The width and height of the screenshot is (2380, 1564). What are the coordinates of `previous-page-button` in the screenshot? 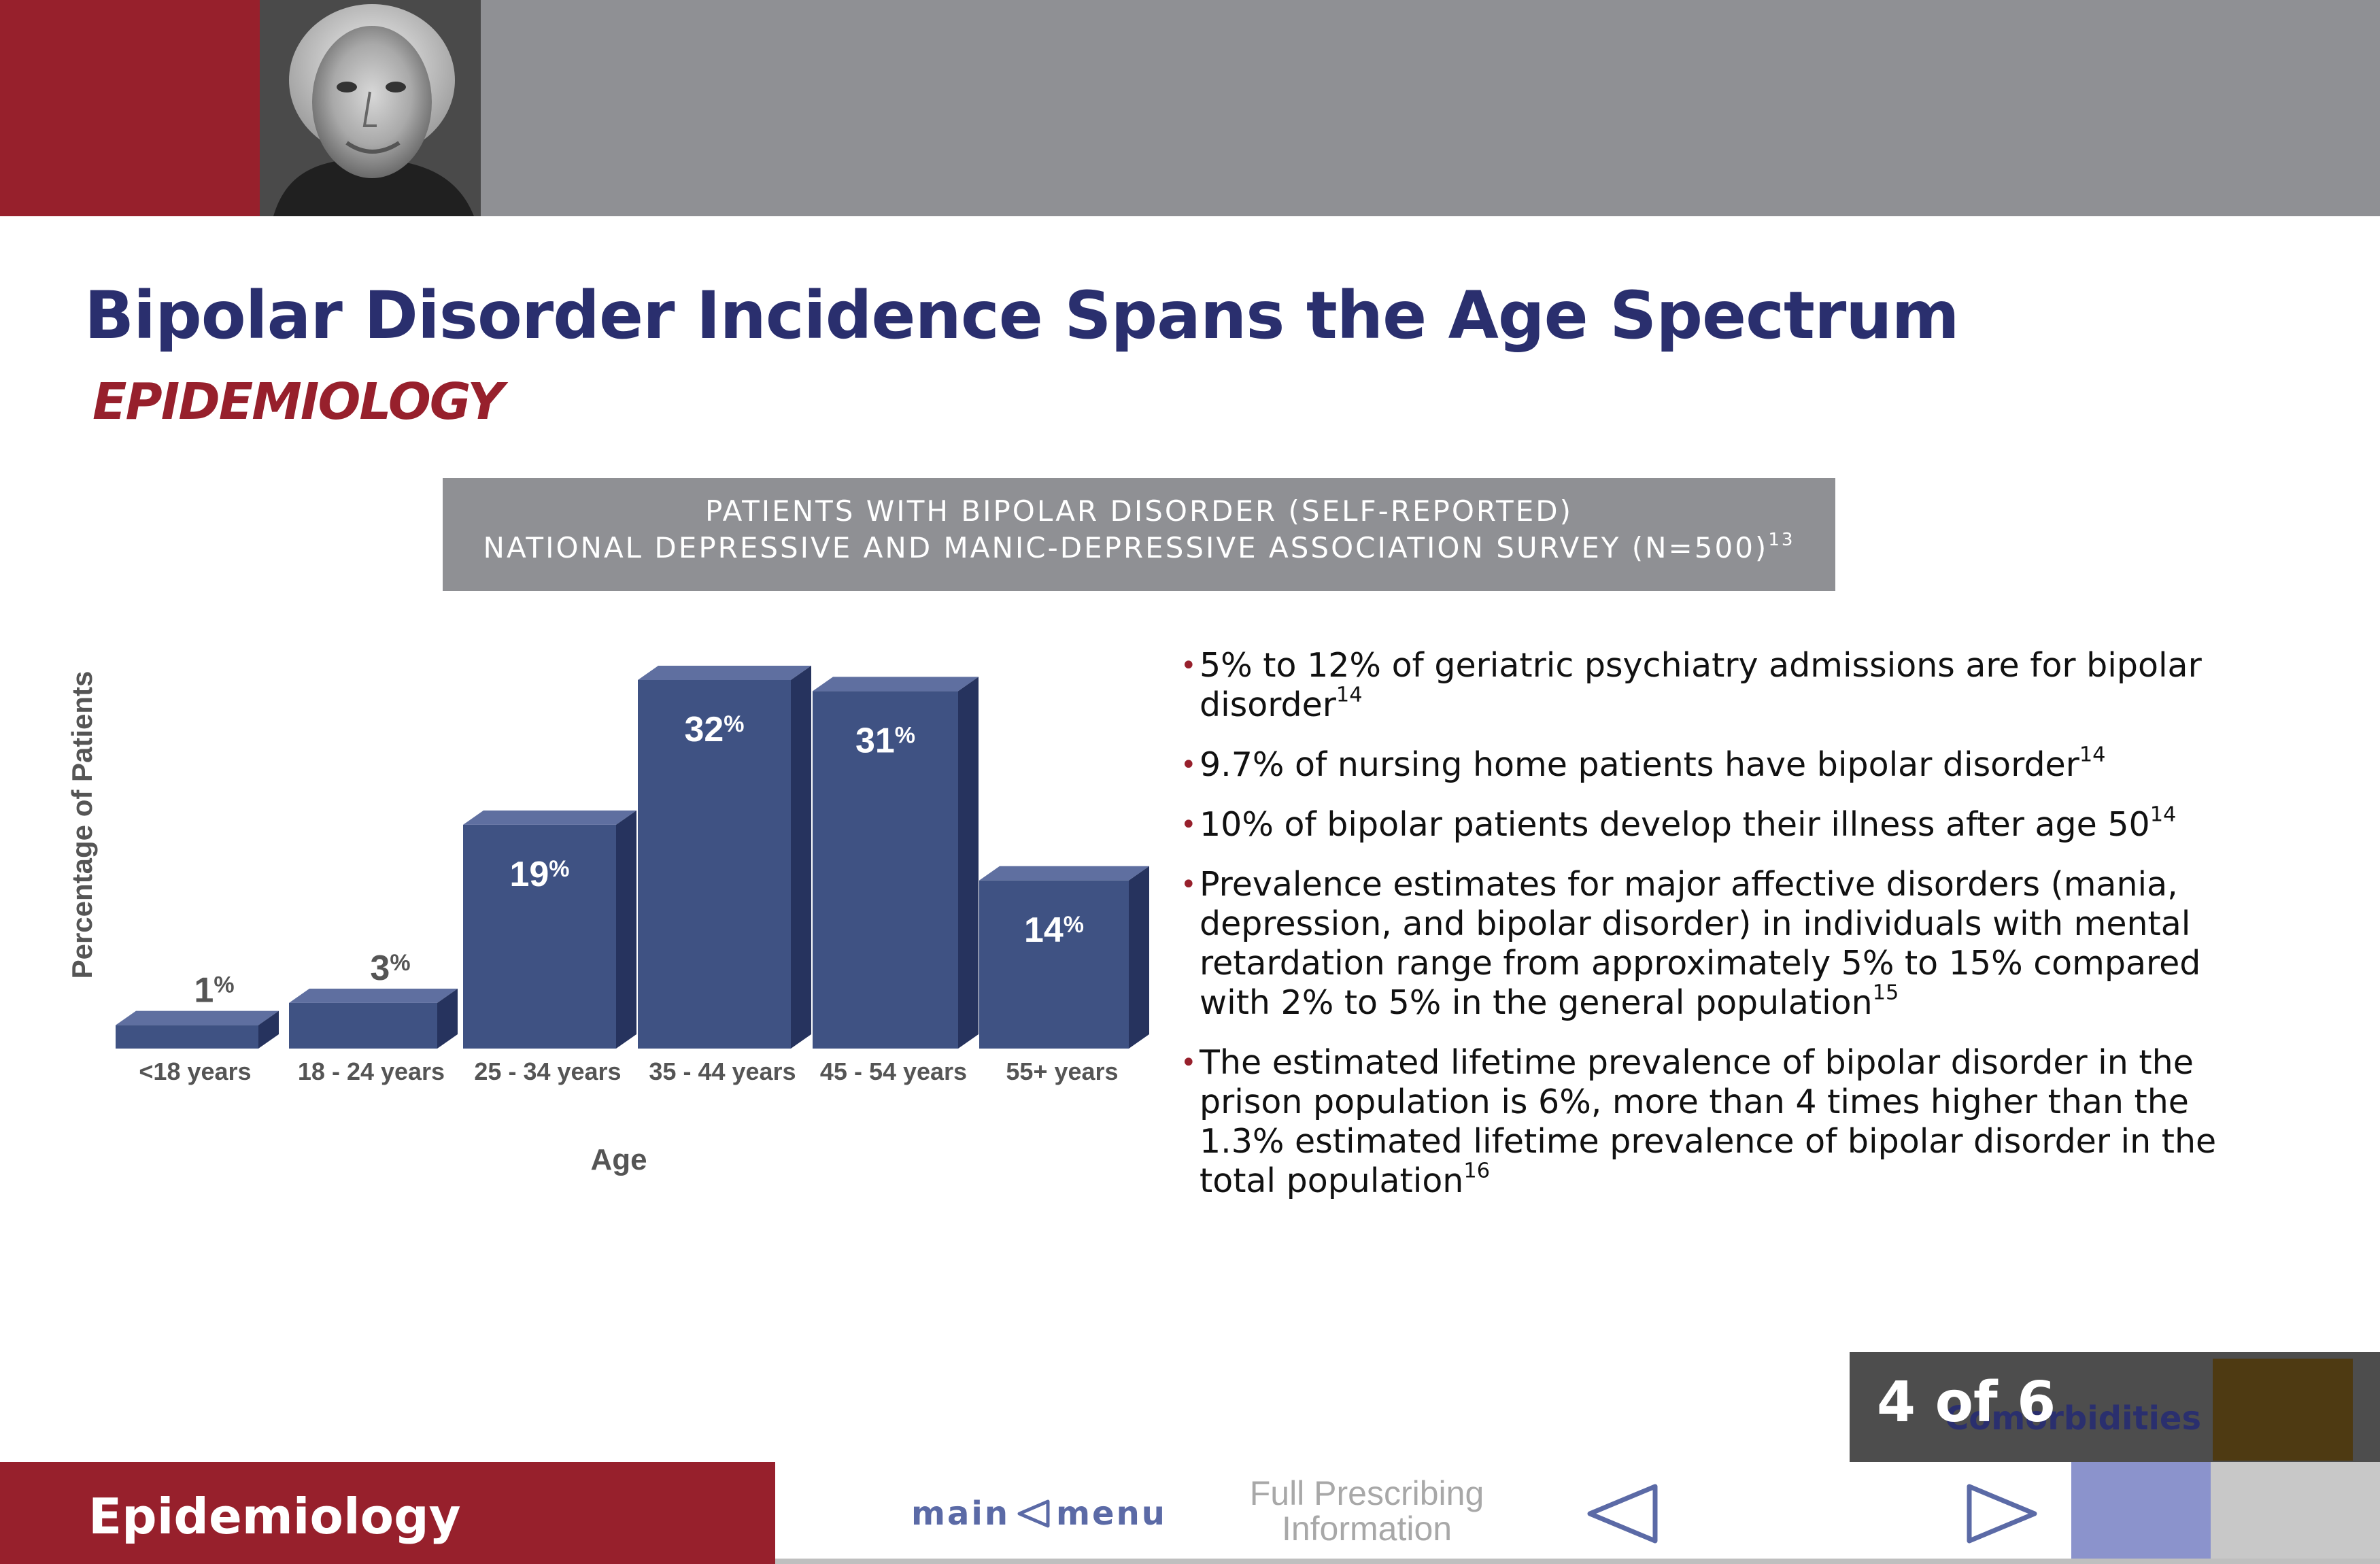 It's located at (1621, 1515).